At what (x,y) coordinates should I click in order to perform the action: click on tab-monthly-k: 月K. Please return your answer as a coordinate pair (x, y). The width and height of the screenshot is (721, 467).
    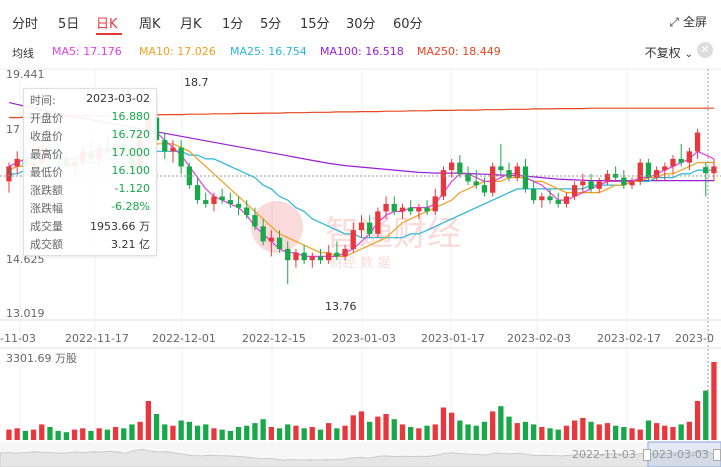
    Looking at the image, I should click on (191, 24).